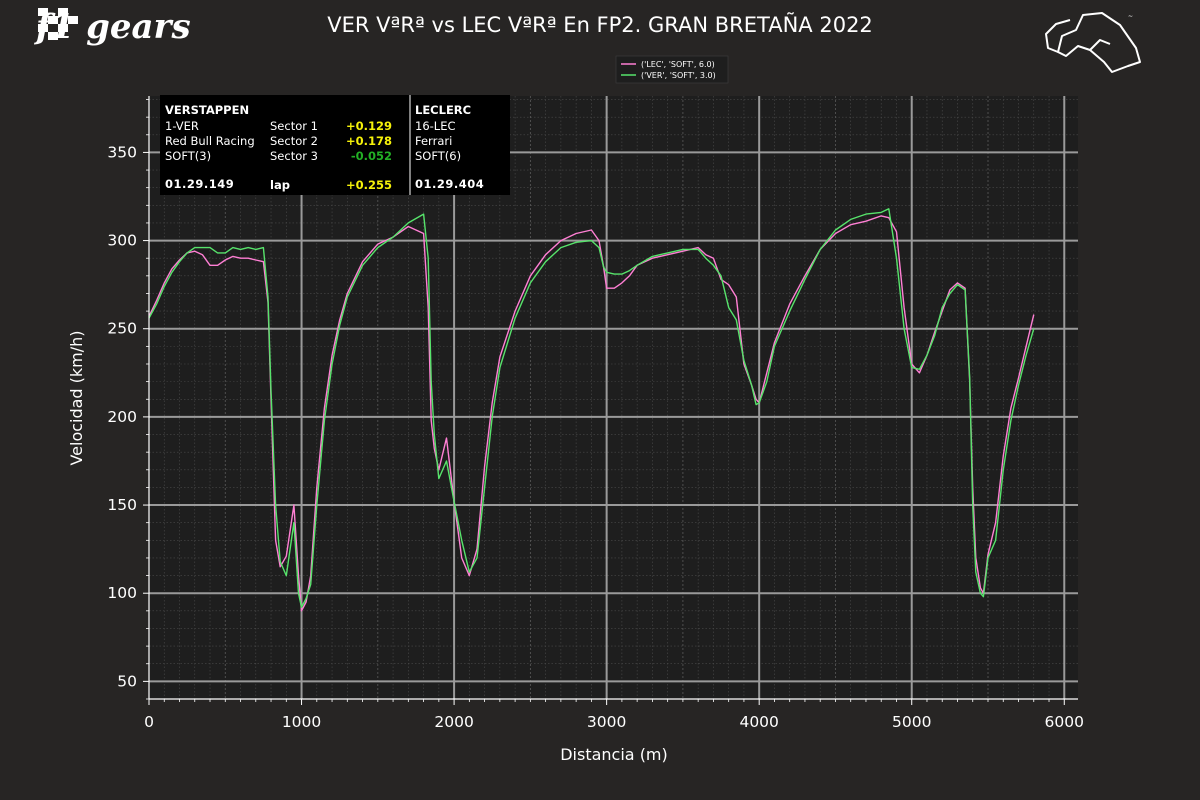 This screenshot has height=800, width=1200. Describe the element at coordinates (76, 397) in the screenshot. I see `y-axis-label: Velocidad (km/h)` at that location.